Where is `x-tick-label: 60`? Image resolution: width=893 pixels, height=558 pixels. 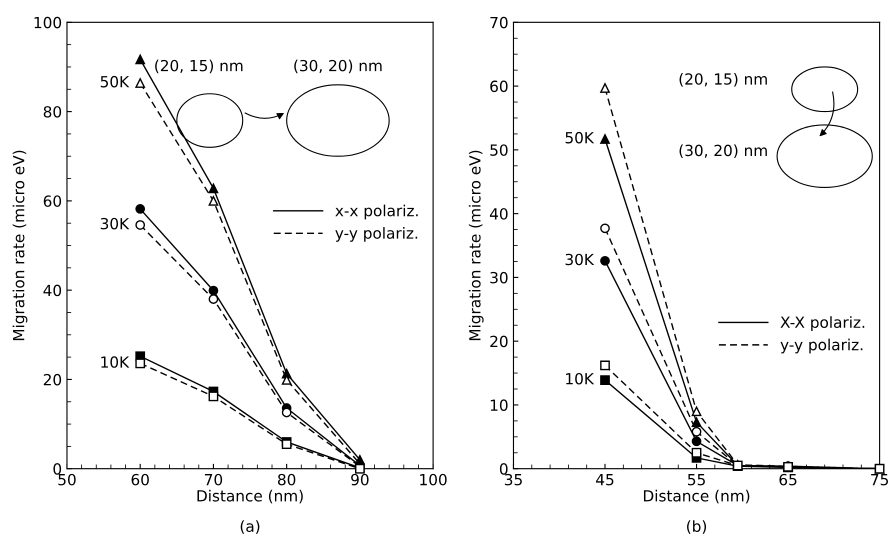
x-tick-label: 60 is located at coordinates (140, 480).